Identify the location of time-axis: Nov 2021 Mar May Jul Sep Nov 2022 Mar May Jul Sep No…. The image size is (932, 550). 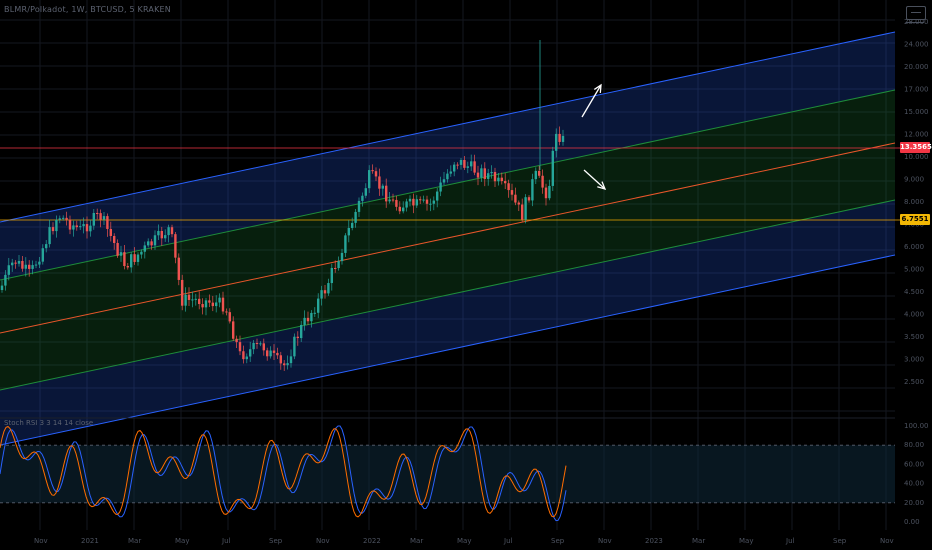
(464, 541).